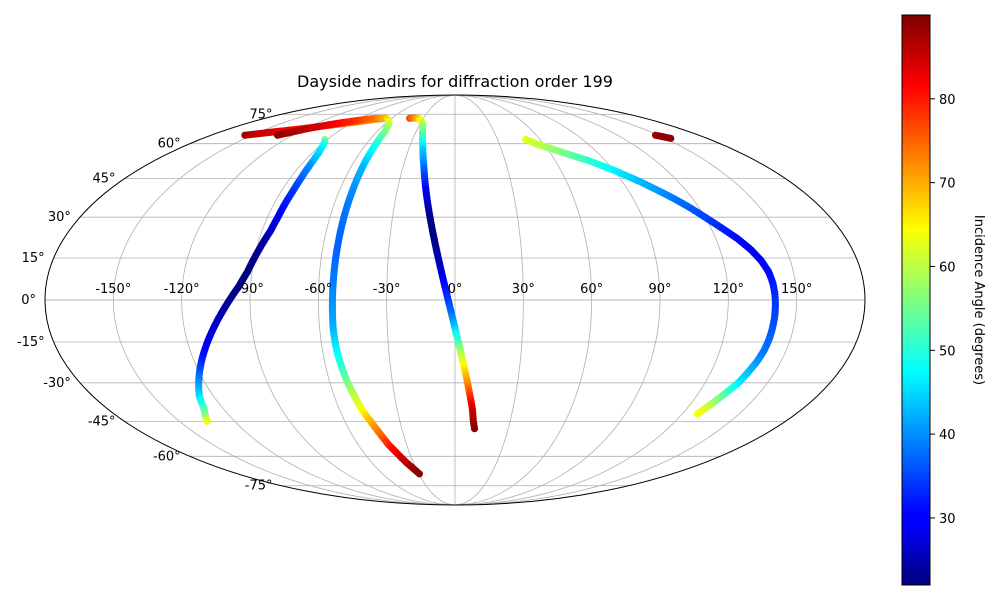 The height and width of the screenshot is (600, 1000). Describe the element at coordinates (387, 289) in the screenshot. I see `longitude-tick-label: -30°` at that location.